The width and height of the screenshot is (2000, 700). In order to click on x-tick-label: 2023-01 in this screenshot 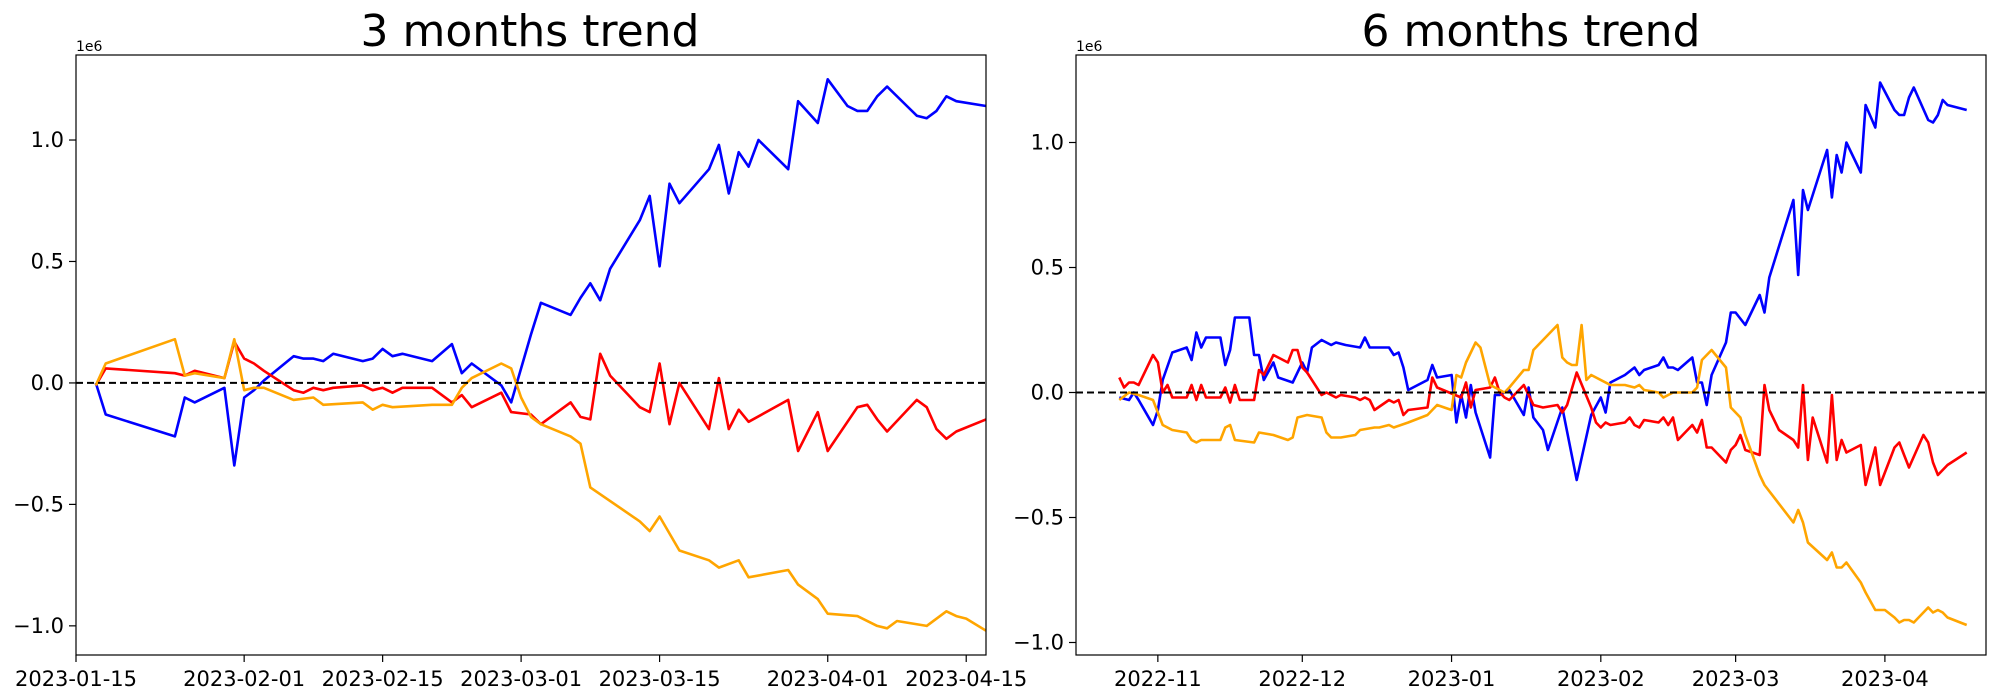, I will do `click(1452, 679)`.